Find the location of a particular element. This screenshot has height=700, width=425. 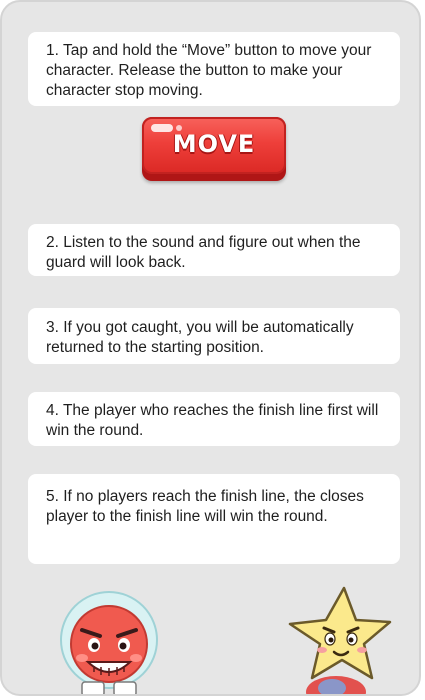

move-button: MOVE is located at coordinates (214, 149).